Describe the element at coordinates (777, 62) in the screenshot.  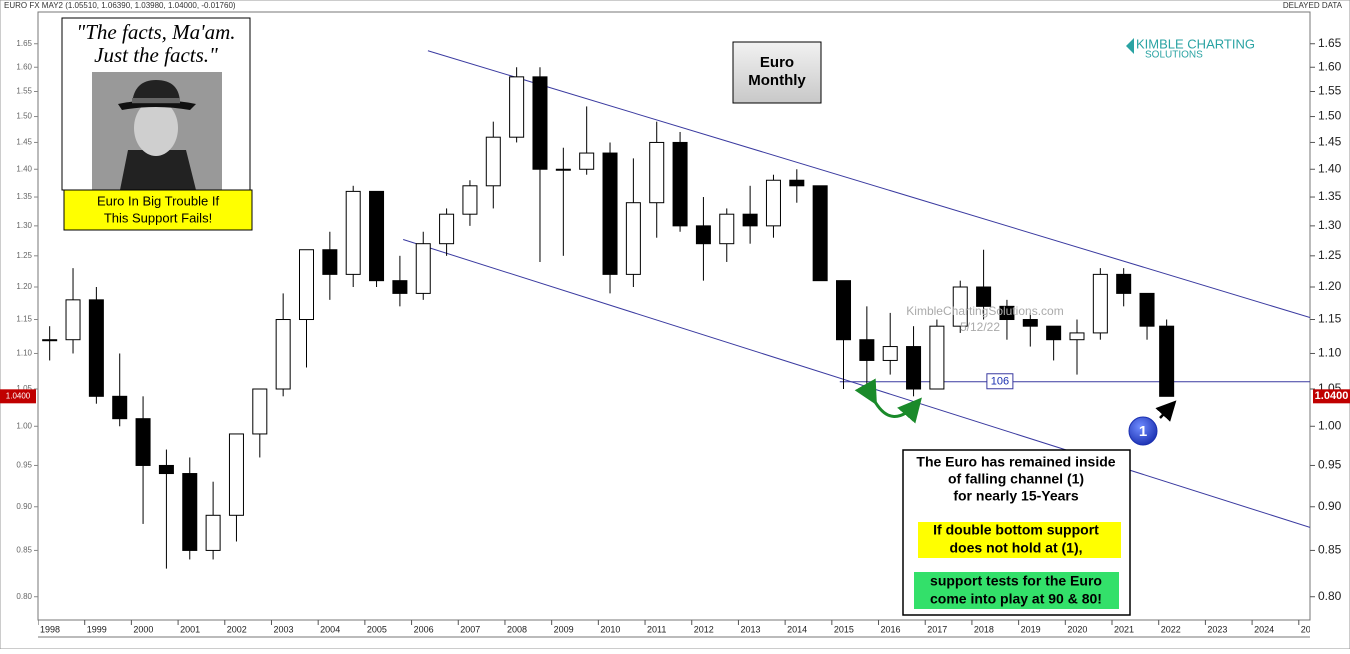
I see `chart-title: Euro` at that location.